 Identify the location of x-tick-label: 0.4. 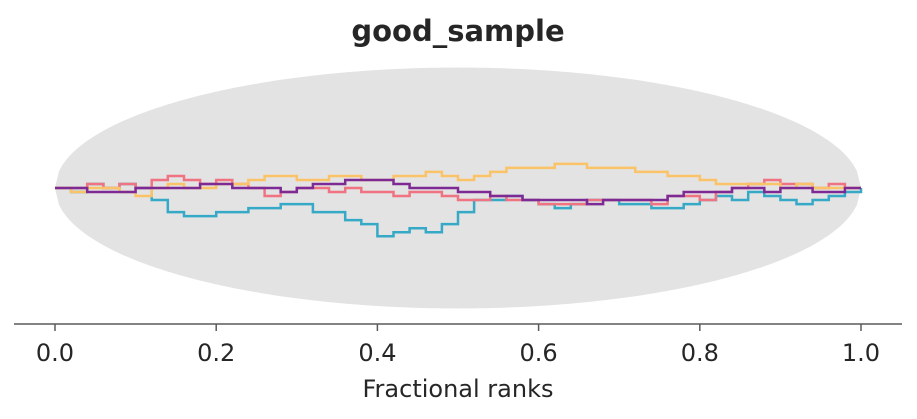
(377, 353).